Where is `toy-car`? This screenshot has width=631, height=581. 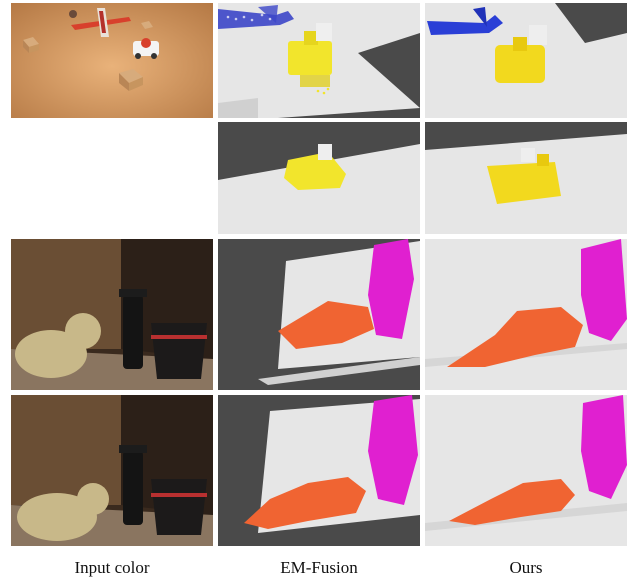 toy-car is located at coordinates (146, 48).